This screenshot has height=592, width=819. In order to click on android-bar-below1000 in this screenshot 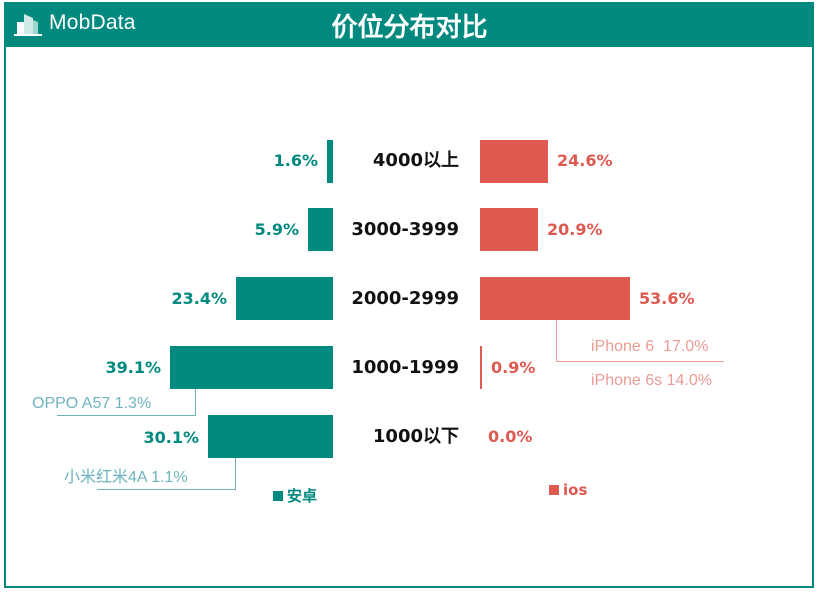, I will do `click(270, 436)`.